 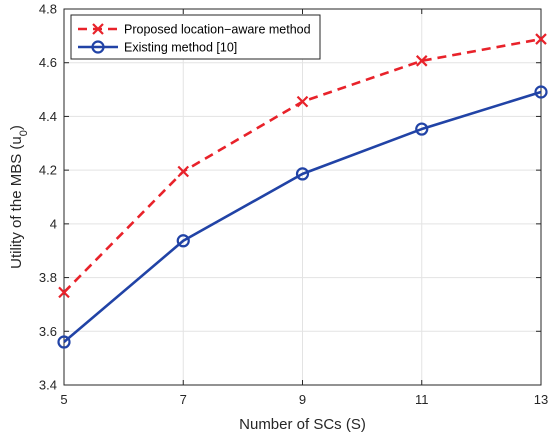 I want to click on x-tick-label: 13, so click(x=541, y=399).